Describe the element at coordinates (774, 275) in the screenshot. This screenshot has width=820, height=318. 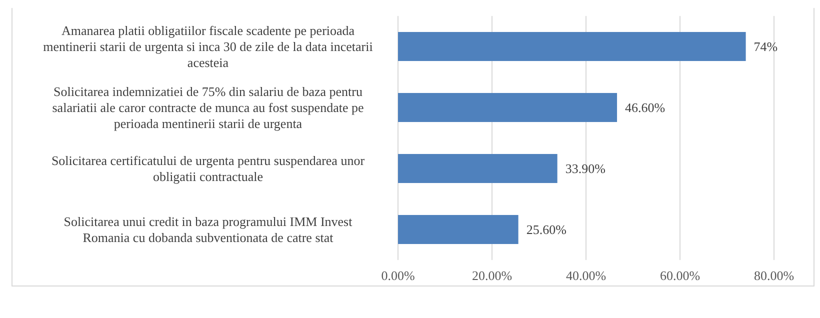
I see `x-tick-label: 80.00%` at that location.